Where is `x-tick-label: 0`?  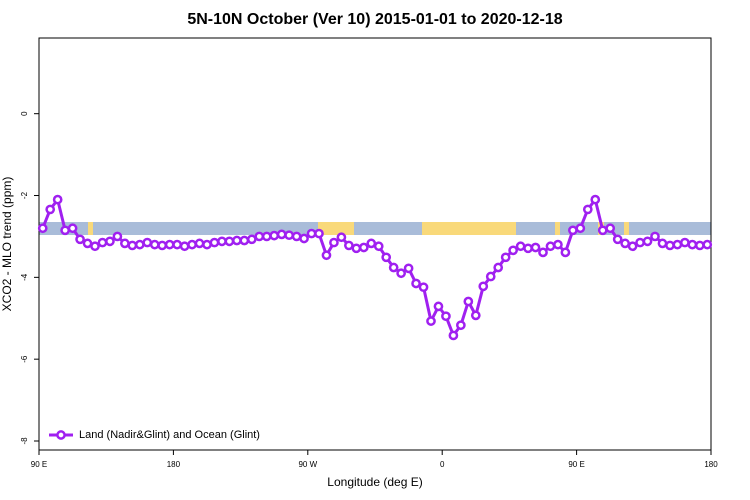 x-tick-label: 0 is located at coordinates (442, 464).